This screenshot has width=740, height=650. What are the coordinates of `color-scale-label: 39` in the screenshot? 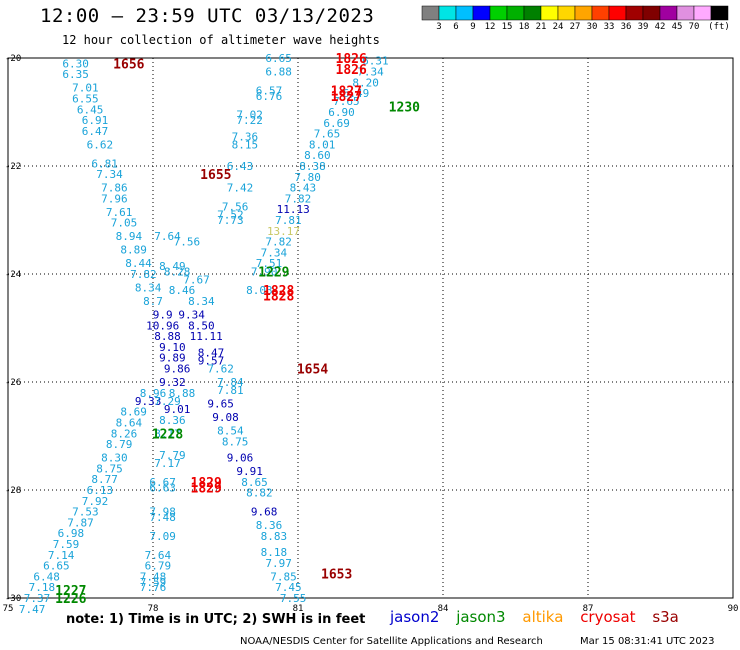 It's located at (643, 27).